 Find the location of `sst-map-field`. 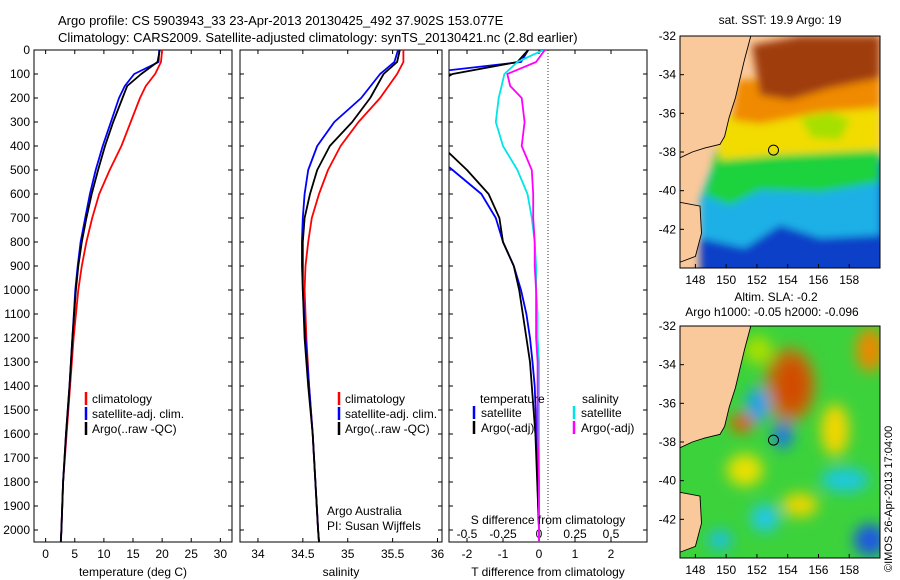

sst-map-field is located at coordinates (790, 152).